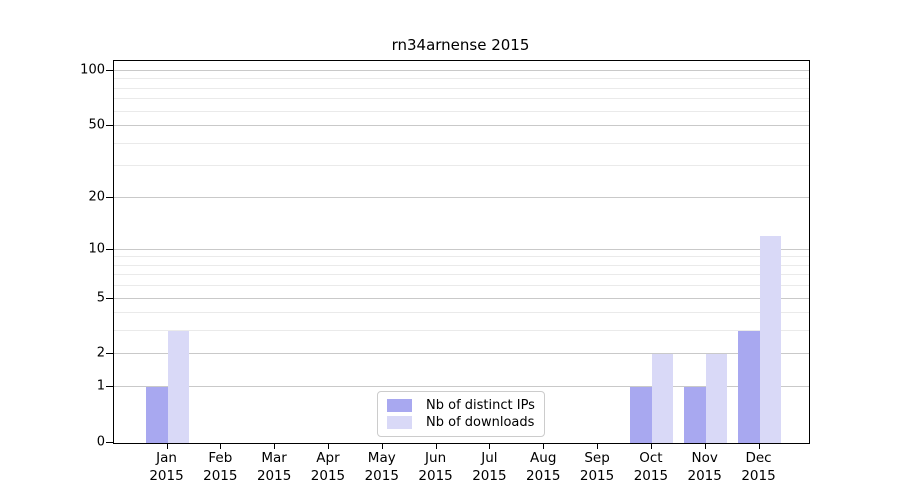  Describe the element at coordinates (704, 467) in the screenshot. I see `x-tick-label-nov: Nov 2015` at that location.